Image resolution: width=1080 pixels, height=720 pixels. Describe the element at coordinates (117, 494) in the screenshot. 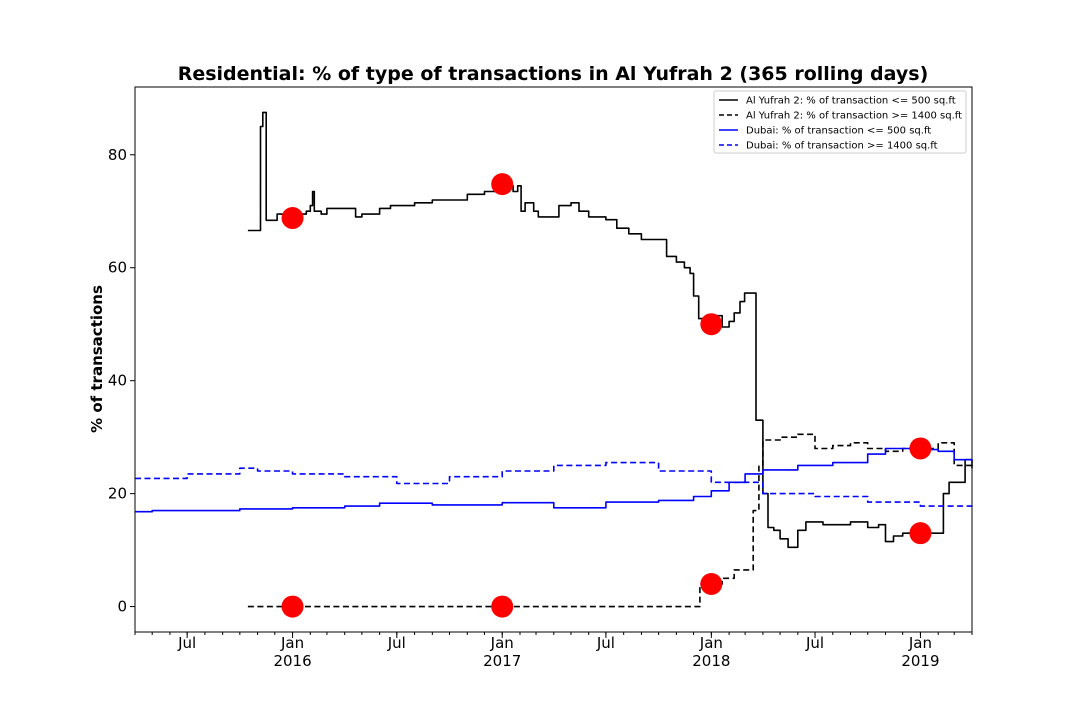

I see `y-tick-label: 20` at that location.